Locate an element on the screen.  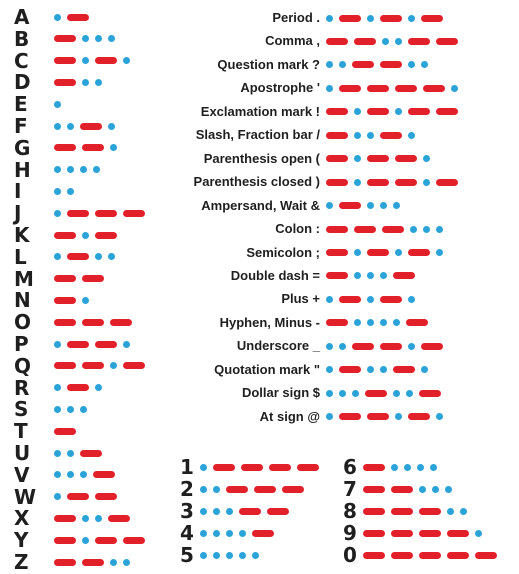
digit-label: 2 is located at coordinates (187, 489).